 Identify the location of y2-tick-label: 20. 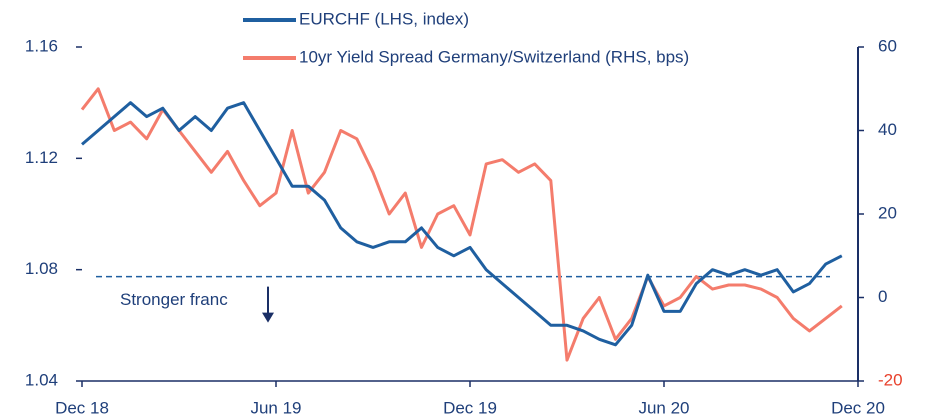
(887, 212).